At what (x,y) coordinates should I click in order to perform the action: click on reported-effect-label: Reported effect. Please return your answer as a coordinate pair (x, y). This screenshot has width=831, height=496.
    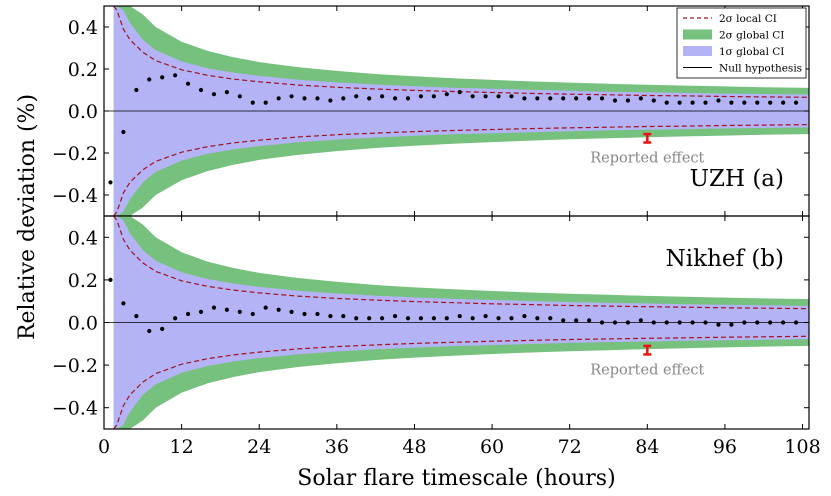
    Looking at the image, I should click on (647, 370).